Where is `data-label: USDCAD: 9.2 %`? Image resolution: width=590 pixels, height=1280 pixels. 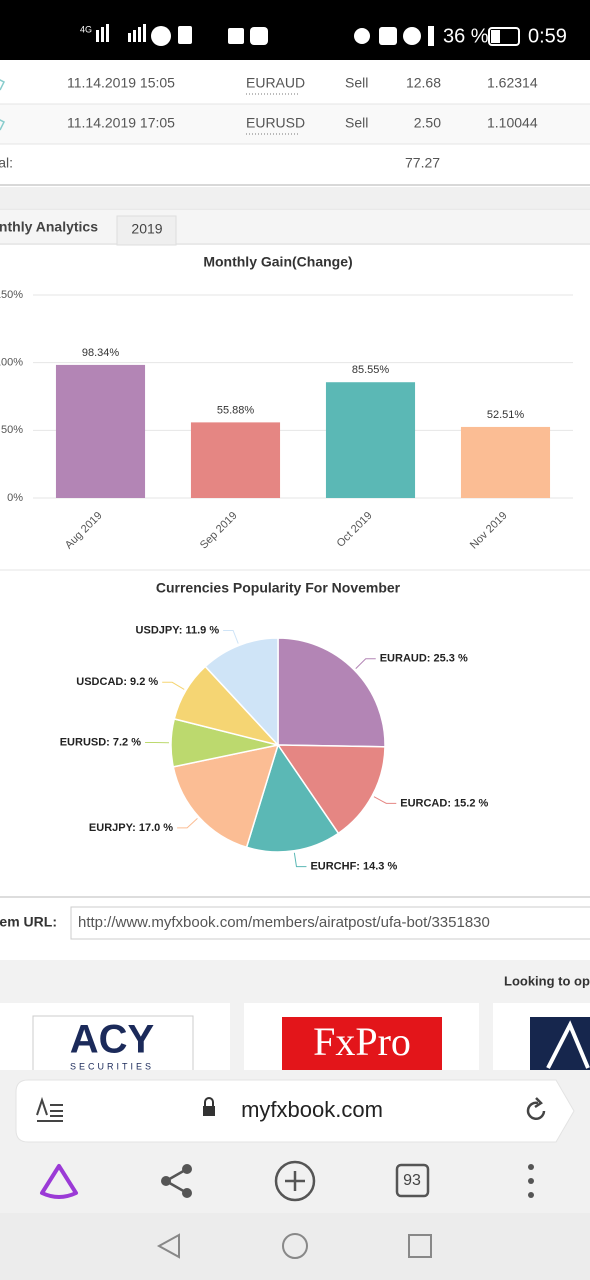
data-label: USDCAD: 9.2 % is located at coordinates (117, 682).